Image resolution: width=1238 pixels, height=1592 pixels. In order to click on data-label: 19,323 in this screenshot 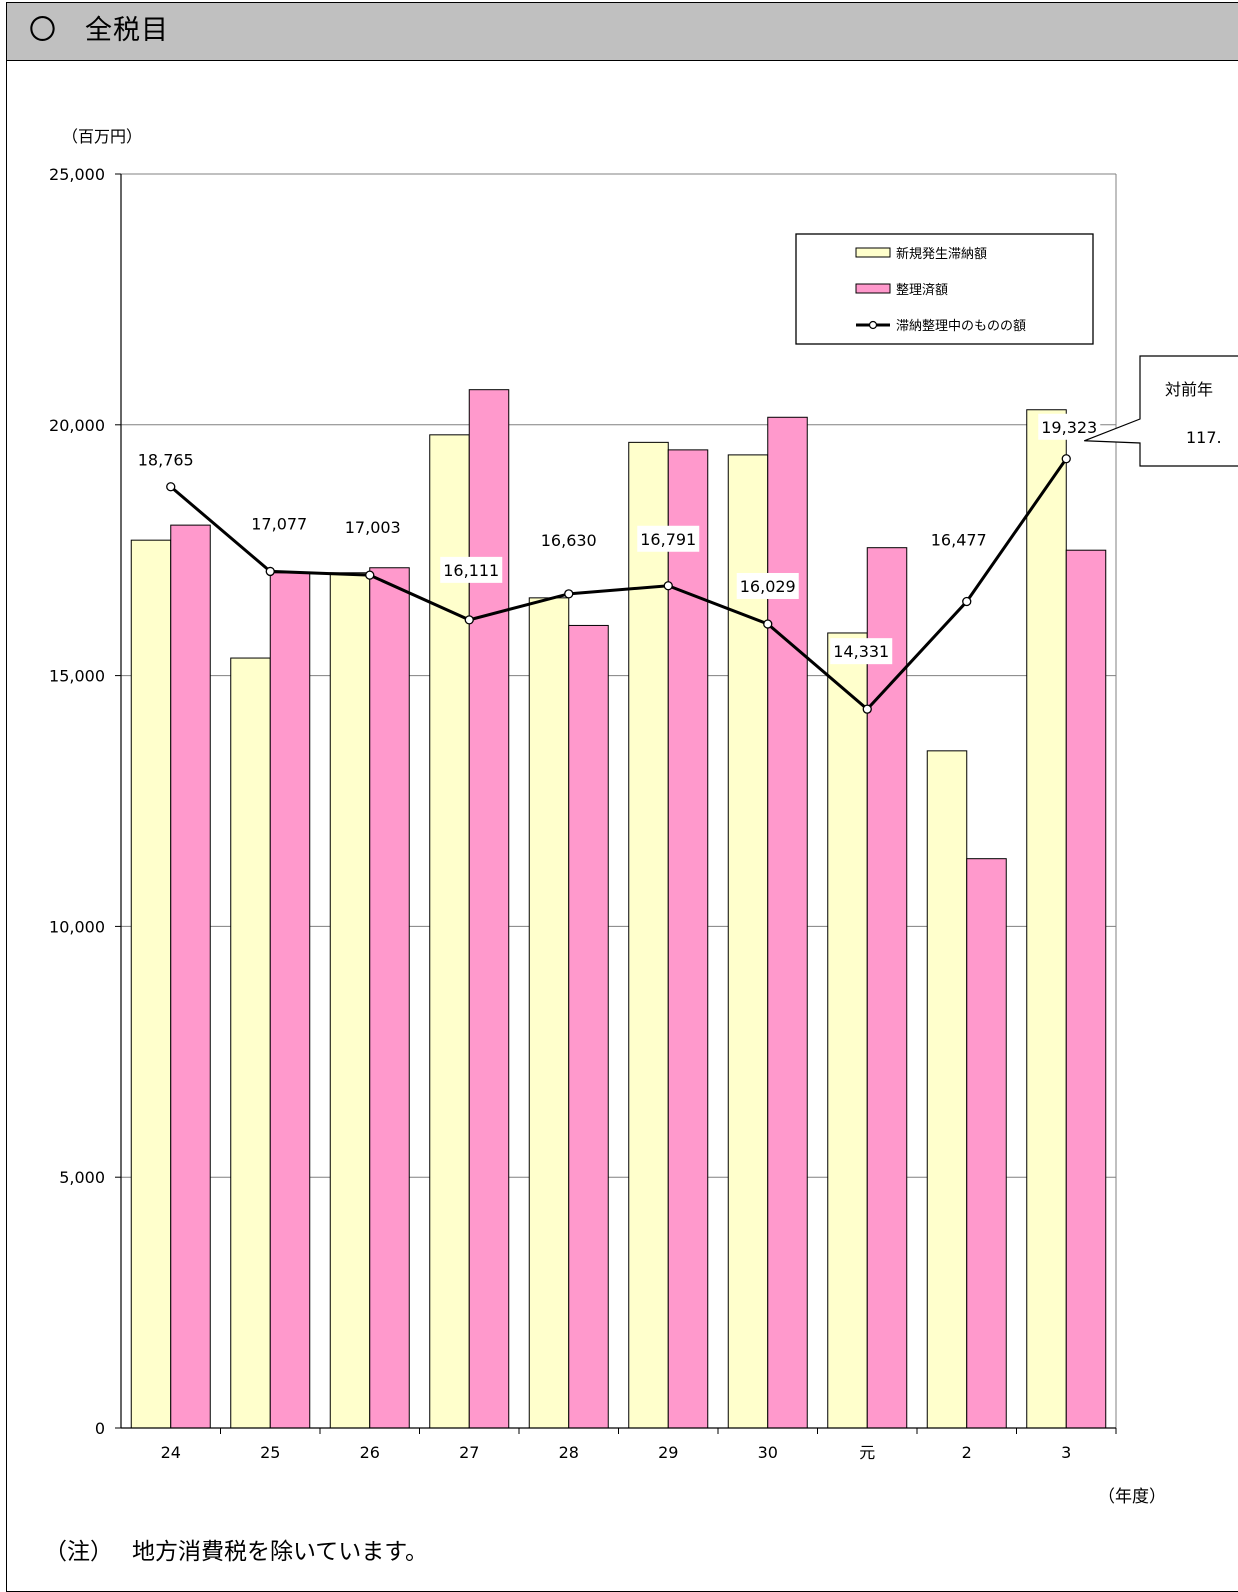, I will do `click(1069, 427)`.